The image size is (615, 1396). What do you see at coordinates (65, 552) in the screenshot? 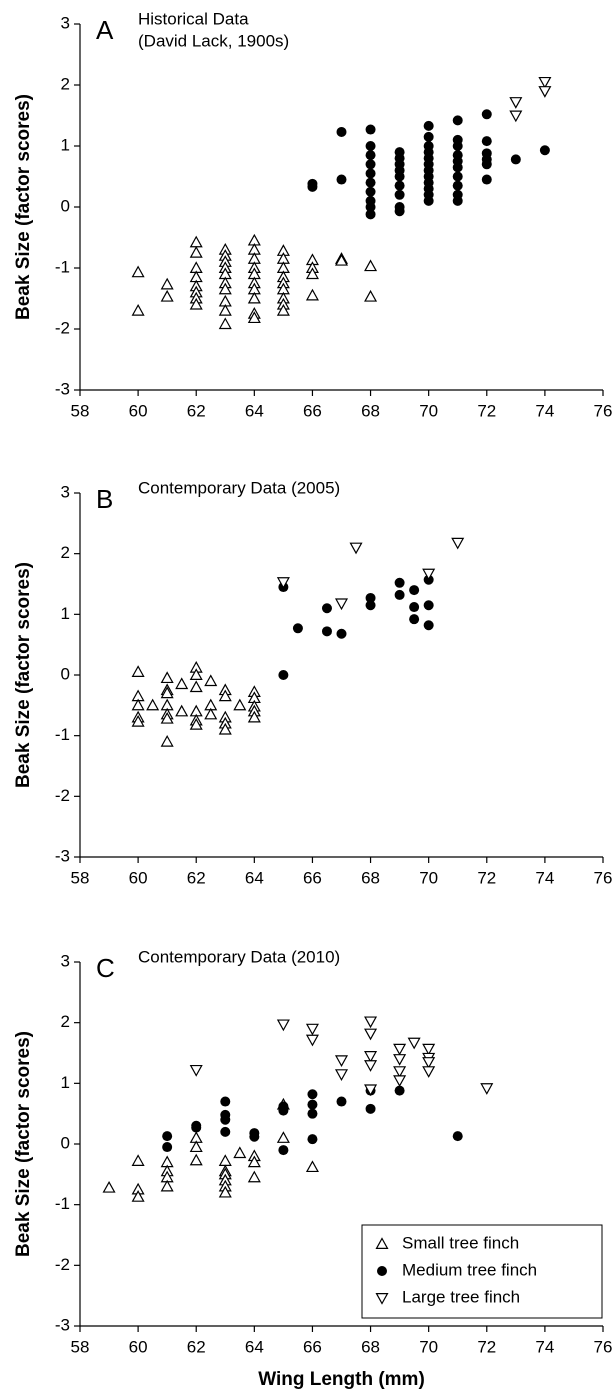
I see `y-tick-label: 2` at bounding box center [65, 552].